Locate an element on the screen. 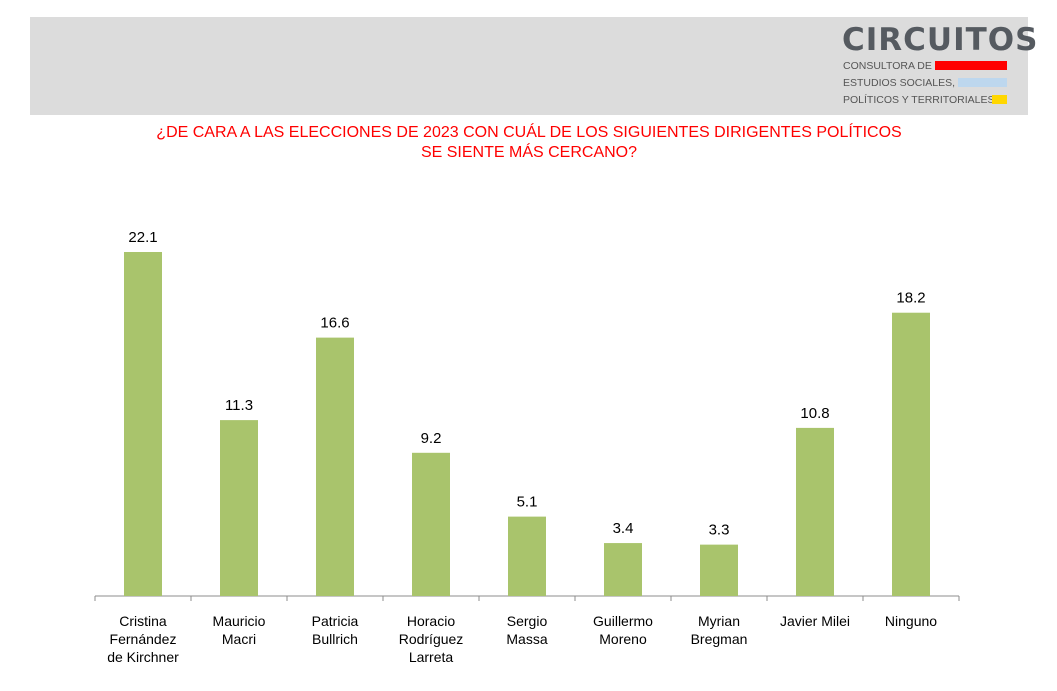 This screenshot has height=691, width=1057. x-tick-label-line: Patricia is located at coordinates (335, 621).